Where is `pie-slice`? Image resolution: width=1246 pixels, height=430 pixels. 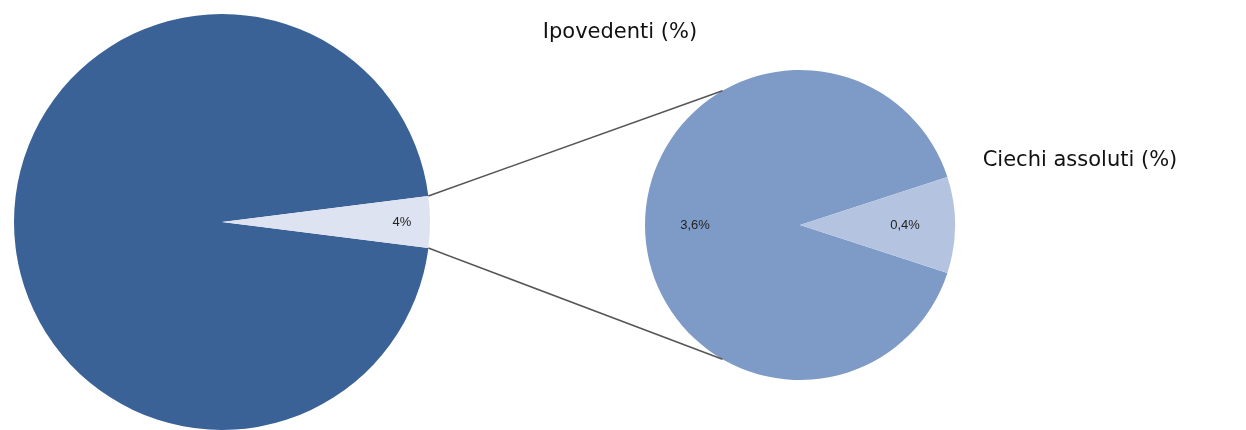 pie-slice is located at coordinates (877, 225).